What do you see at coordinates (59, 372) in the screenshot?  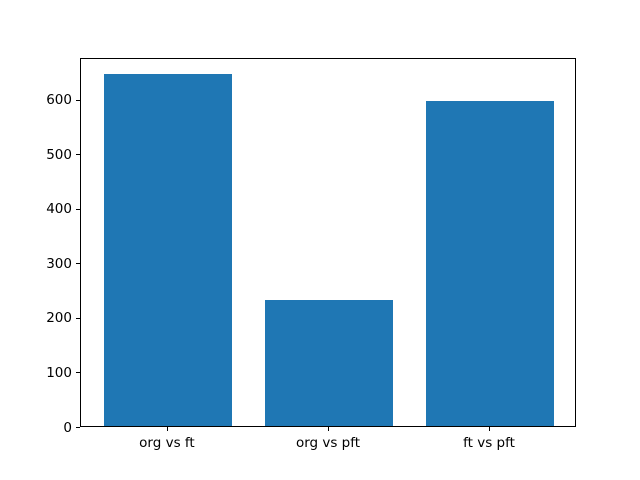 I see `y-tick-label: 100` at bounding box center [59, 372].